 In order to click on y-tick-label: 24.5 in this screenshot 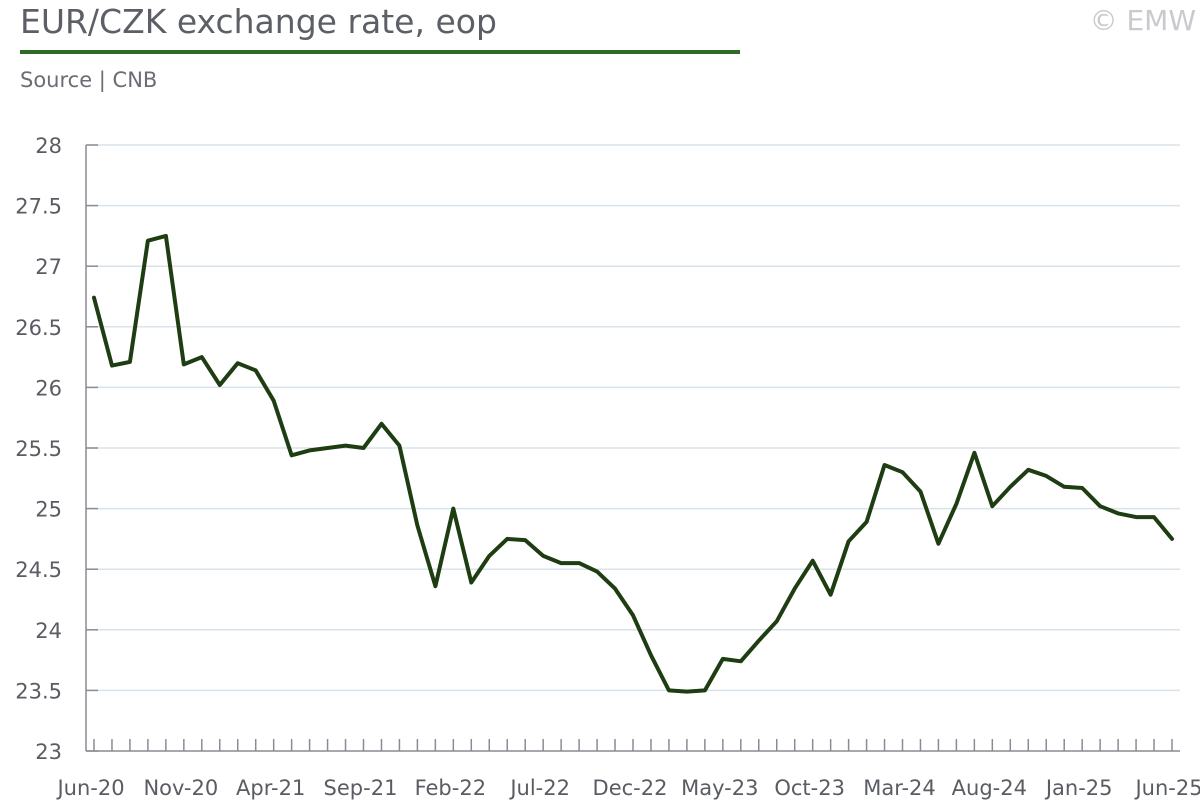, I will do `click(38, 570)`.